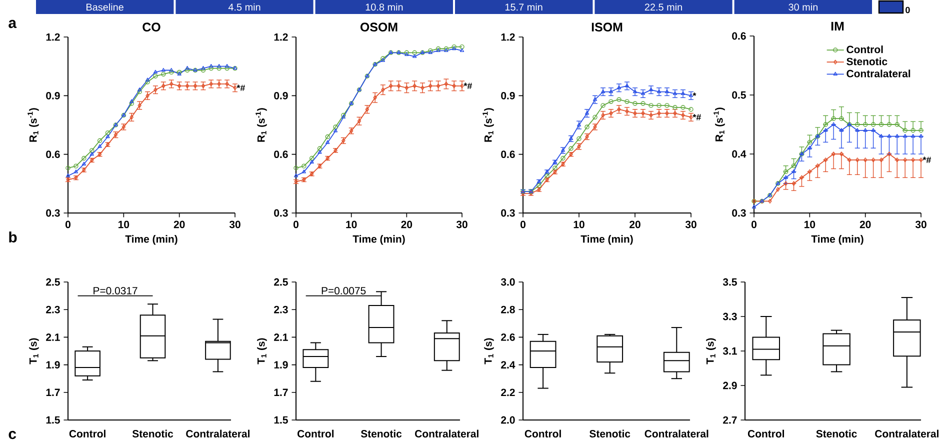 This screenshot has width=950, height=444. I want to click on y-tick-label: 2.9, so click(730, 386).